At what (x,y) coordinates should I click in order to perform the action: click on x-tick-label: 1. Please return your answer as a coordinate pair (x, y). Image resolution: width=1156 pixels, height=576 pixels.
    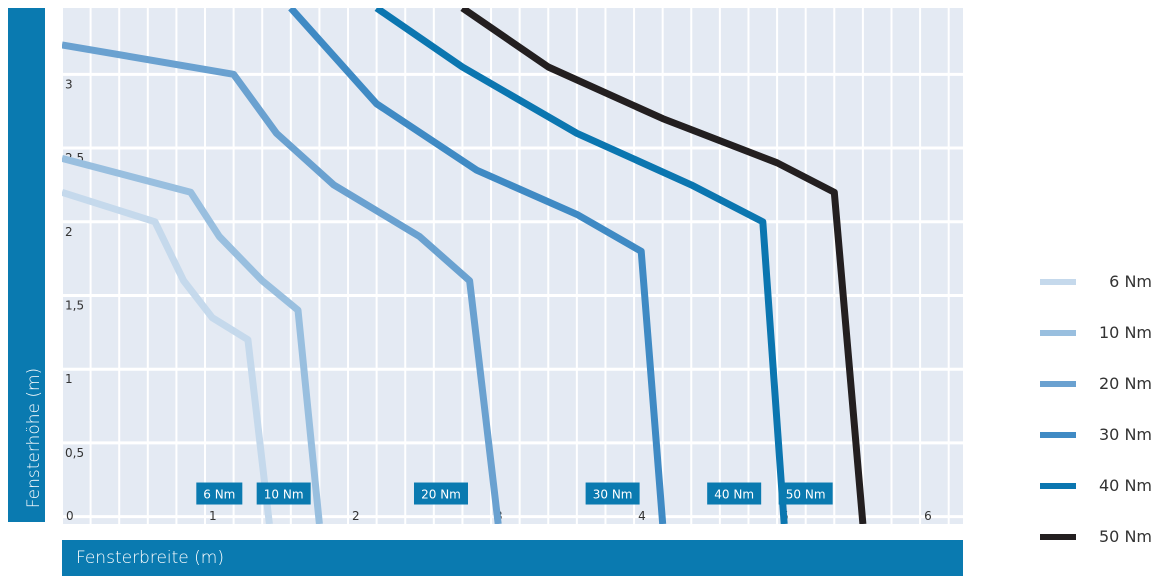
    Looking at the image, I should click on (213, 516).